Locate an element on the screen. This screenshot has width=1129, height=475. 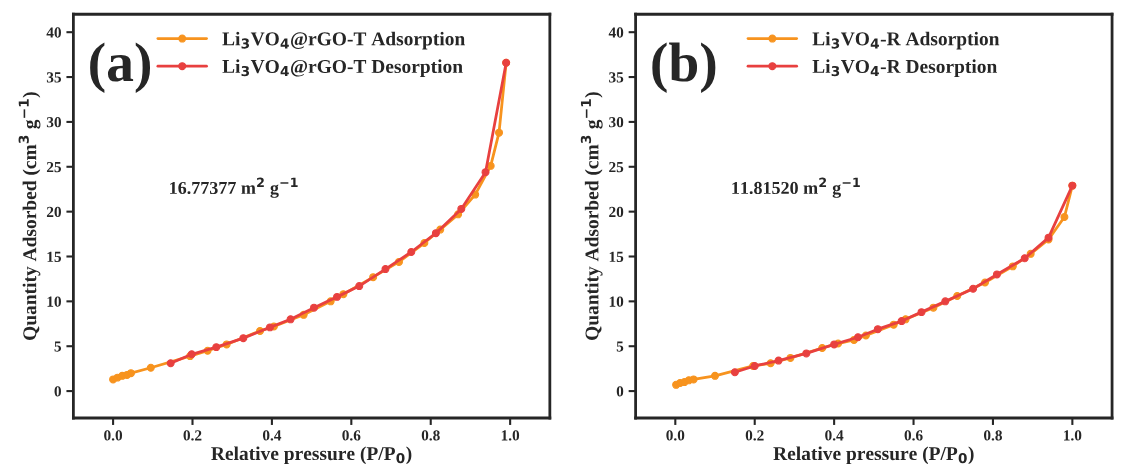
annotation: 11.81520 m$^{2}$ g$^{−1}$ is located at coordinates (796, 187).